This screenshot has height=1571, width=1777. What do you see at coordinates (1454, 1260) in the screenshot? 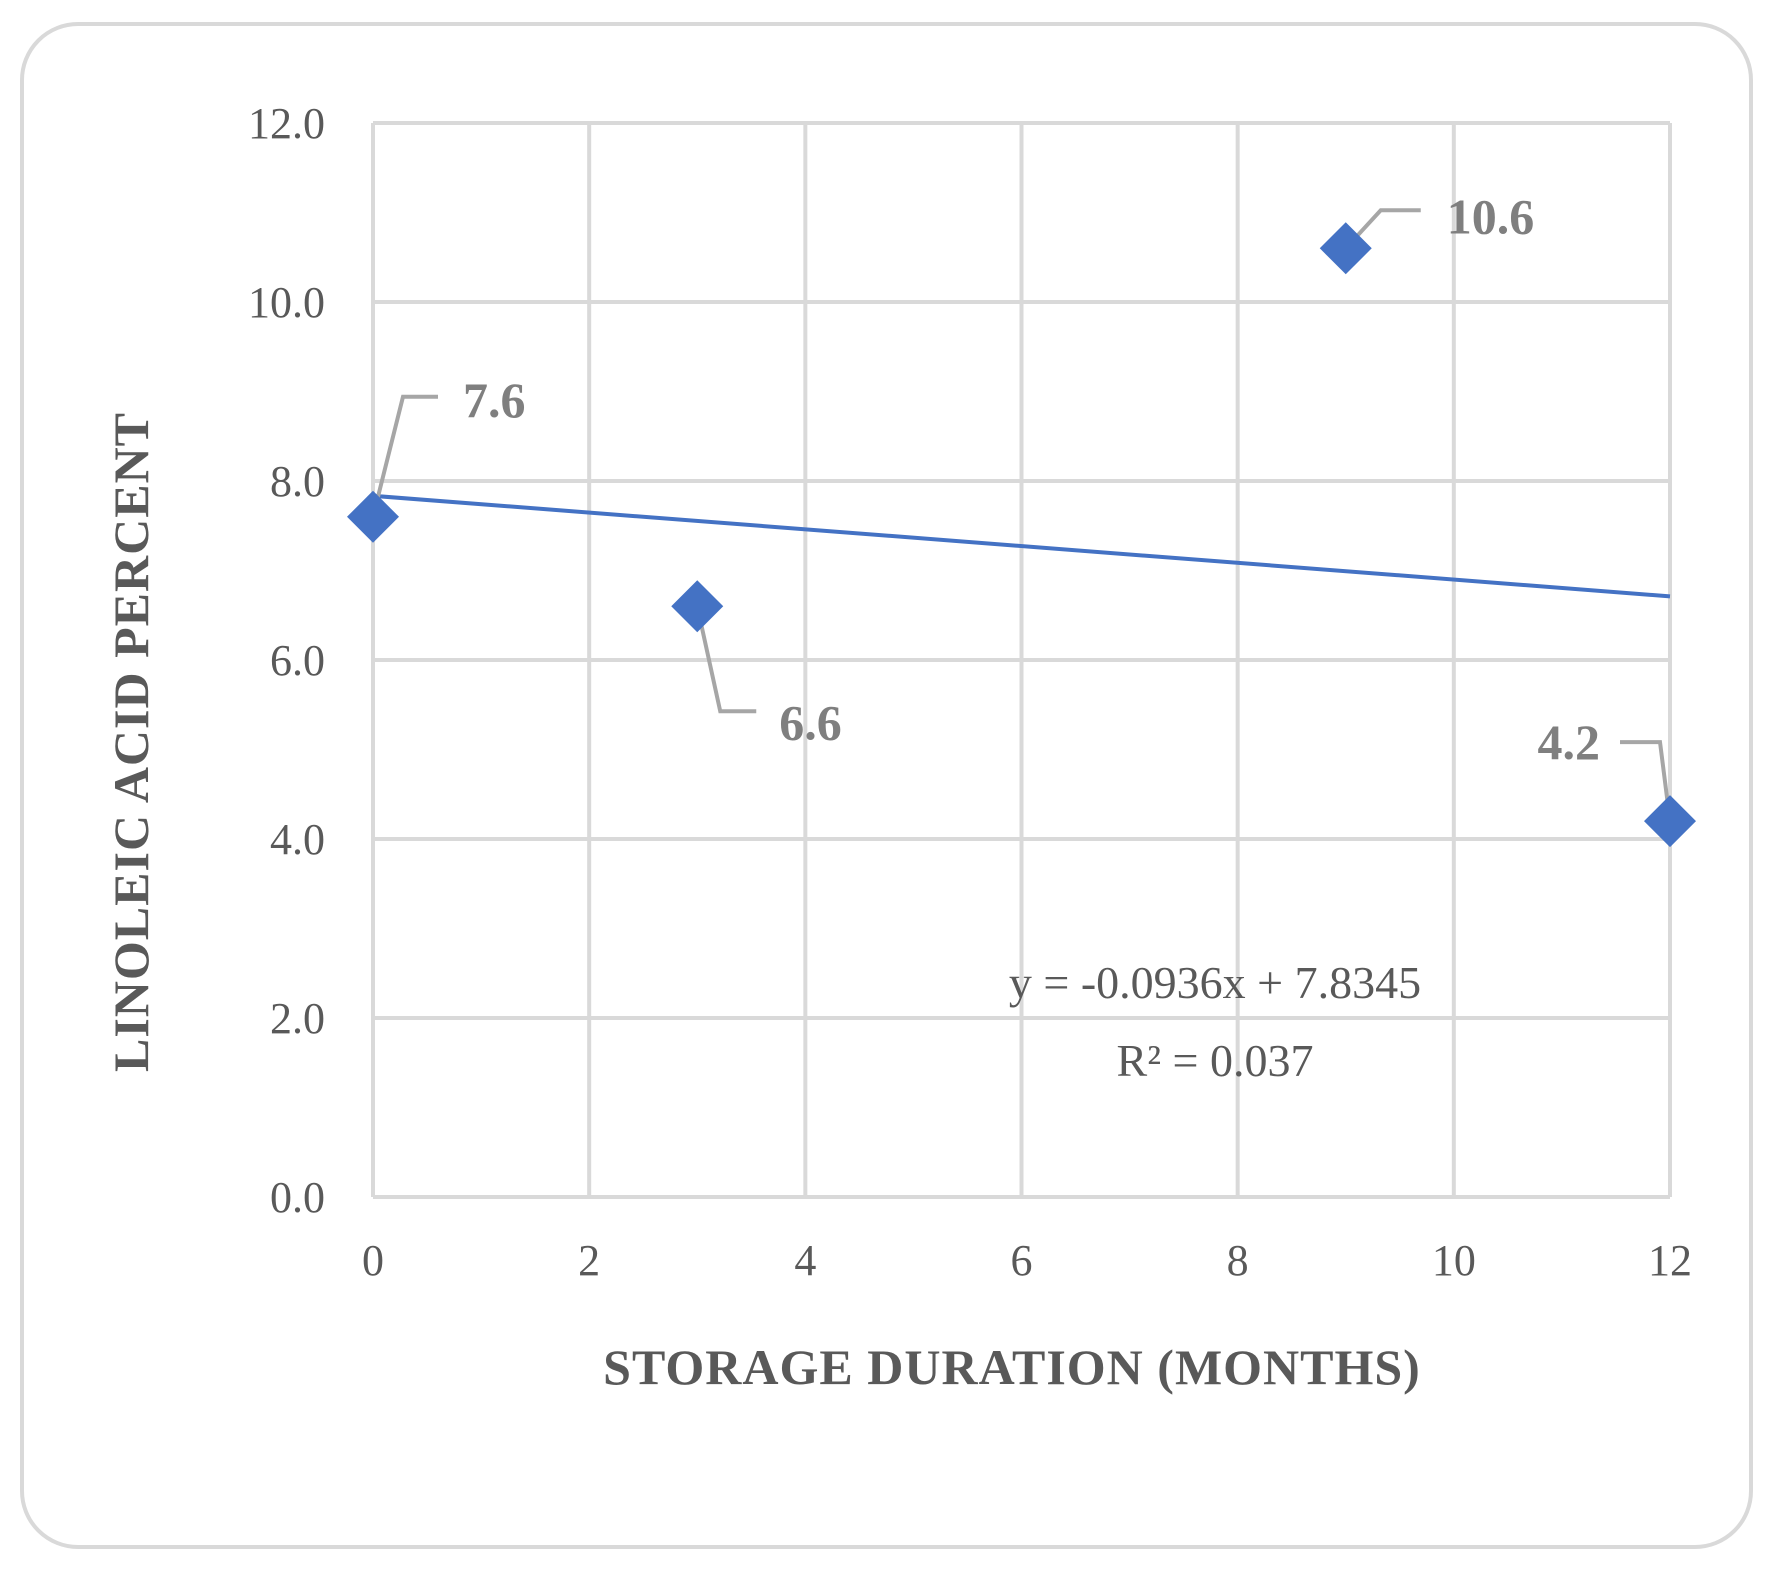
I see `x-tick-label: 10` at bounding box center [1454, 1260].